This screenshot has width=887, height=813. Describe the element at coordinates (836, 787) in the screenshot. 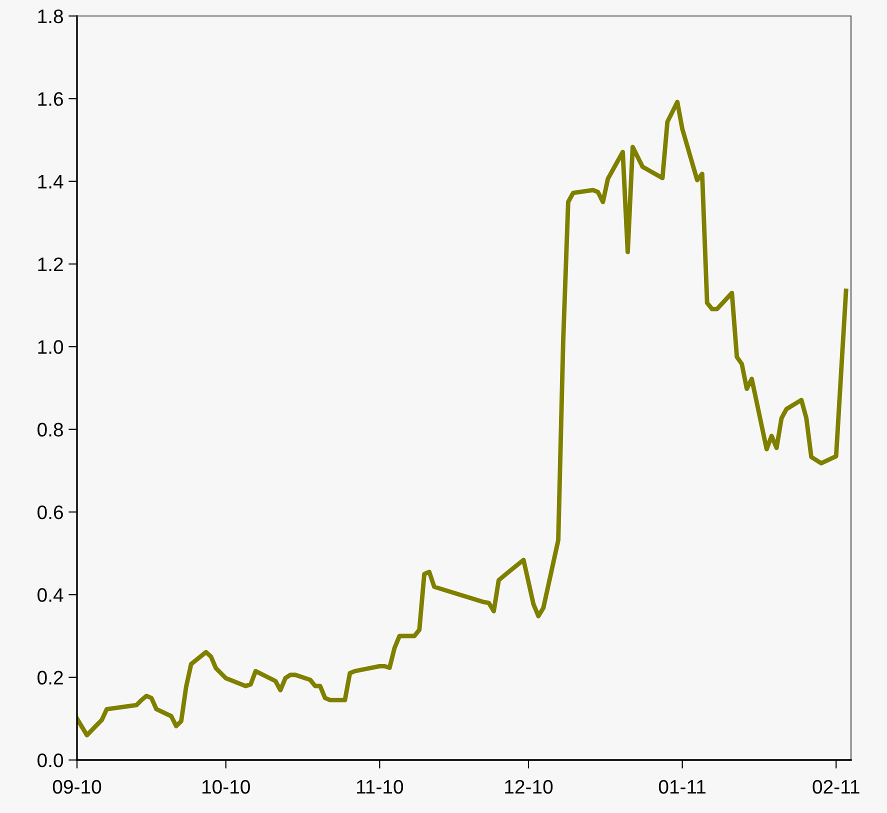

I see `x-tick-label: 02-11` at that location.